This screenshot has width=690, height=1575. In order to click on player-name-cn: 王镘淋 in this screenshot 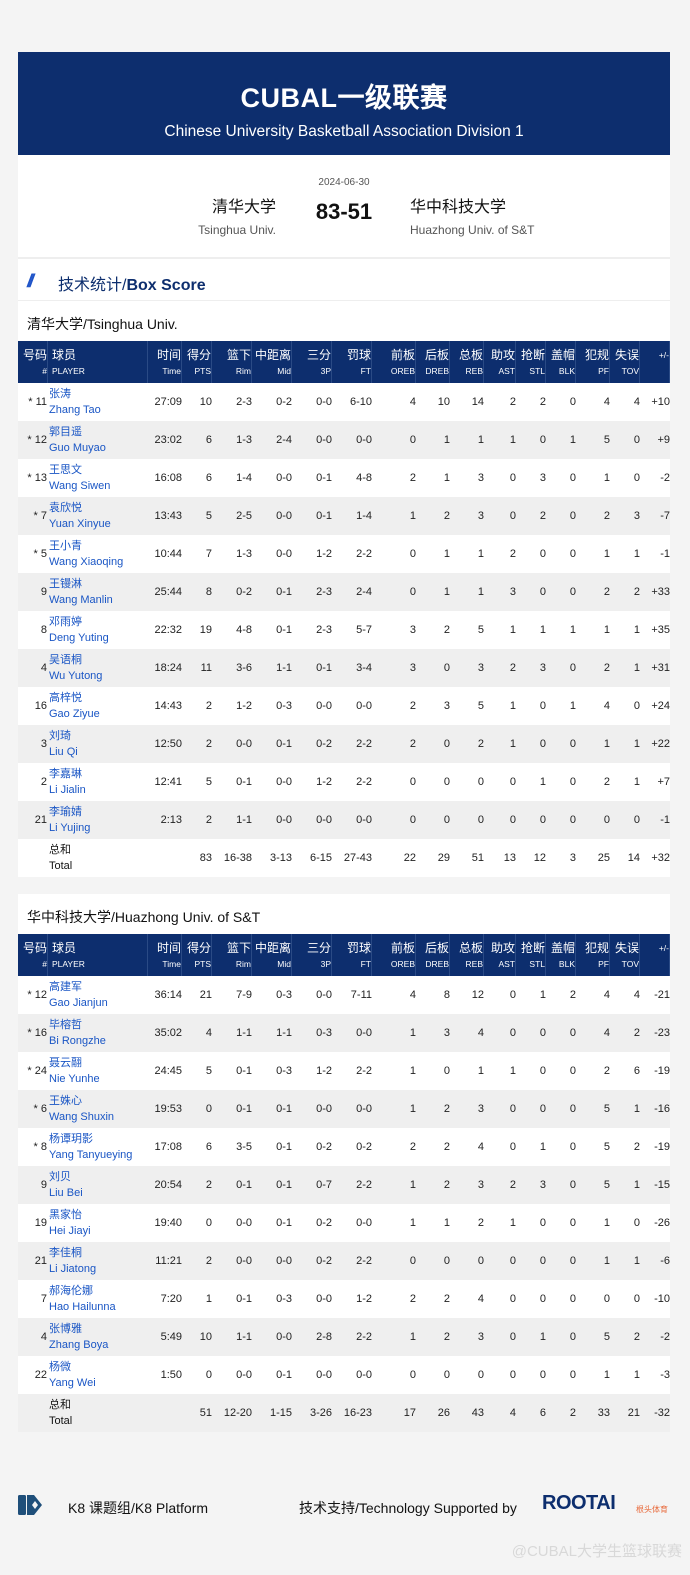, I will do `click(65, 584)`.